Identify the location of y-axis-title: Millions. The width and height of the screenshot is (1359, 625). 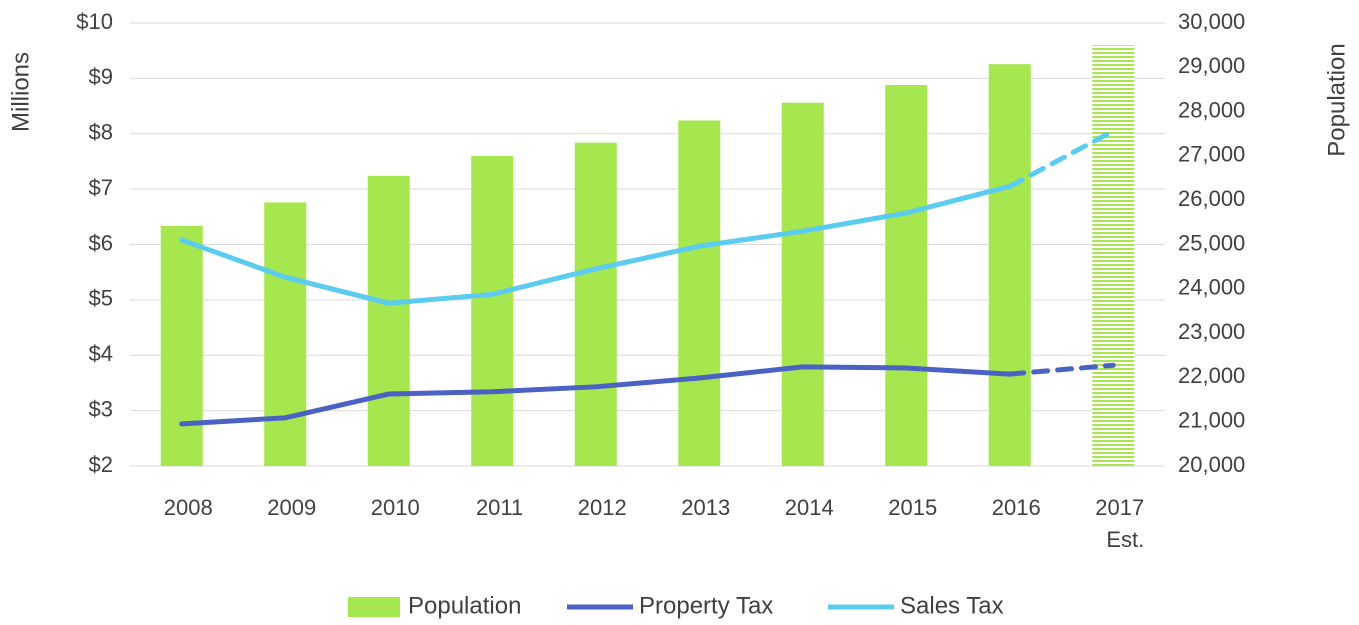
(20, 92).